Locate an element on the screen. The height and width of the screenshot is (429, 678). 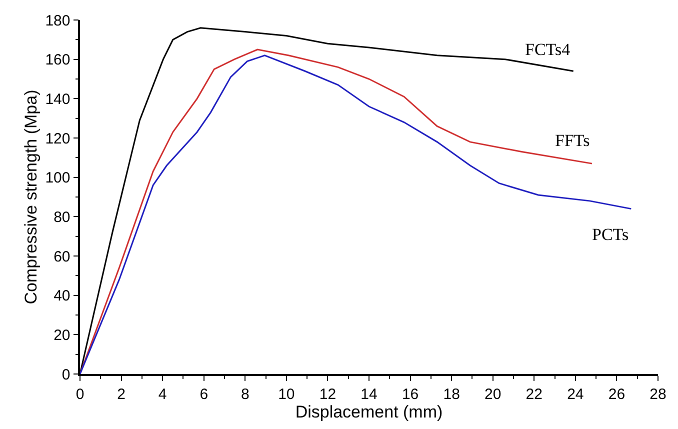
series-label: FCTs4 is located at coordinates (548, 49).